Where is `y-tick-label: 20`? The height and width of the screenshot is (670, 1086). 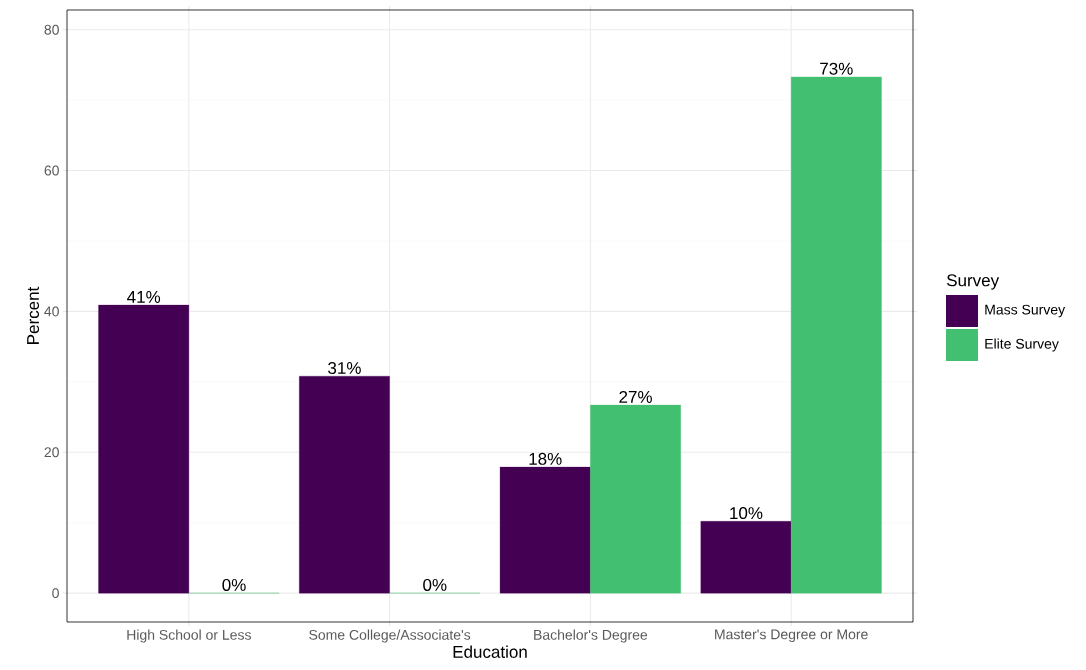 y-tick-label: 20 is located at coordinates (51, 452).